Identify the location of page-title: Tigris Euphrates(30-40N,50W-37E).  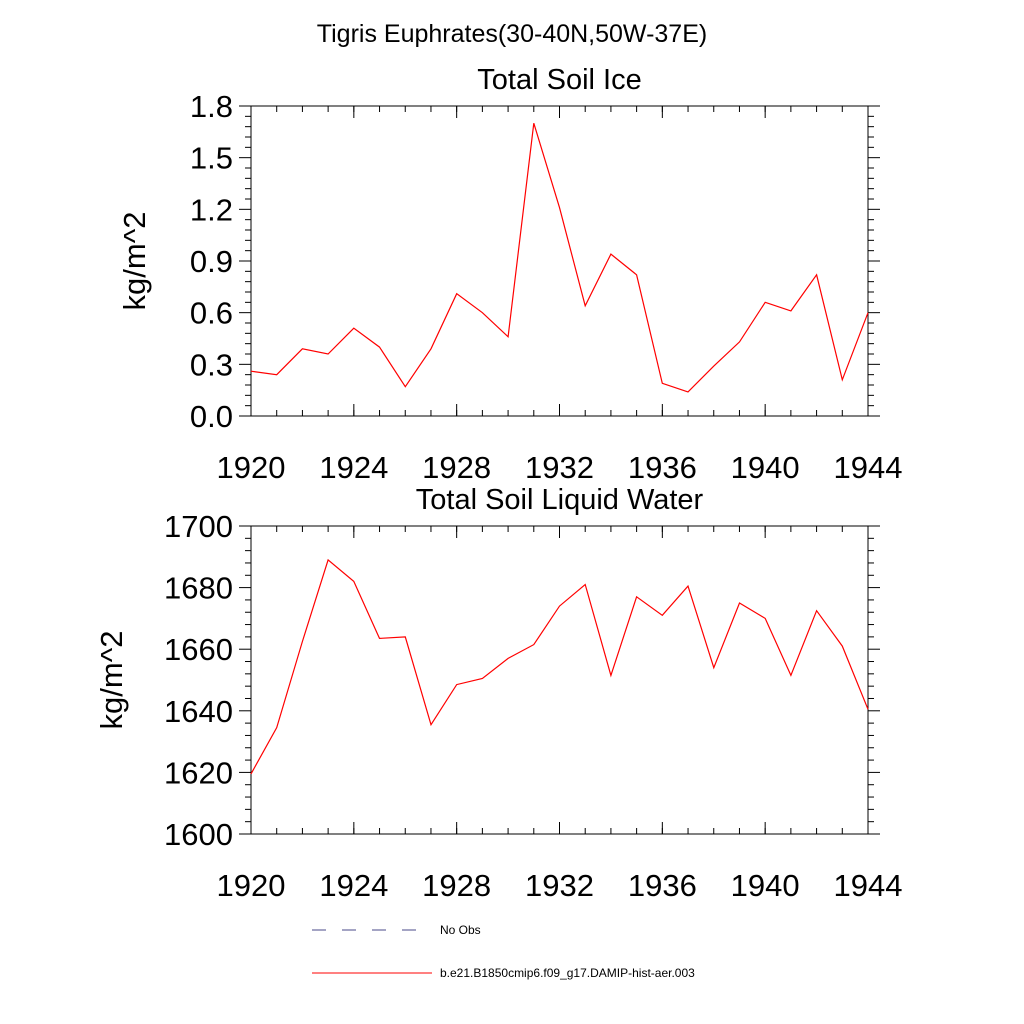
(512, 34).